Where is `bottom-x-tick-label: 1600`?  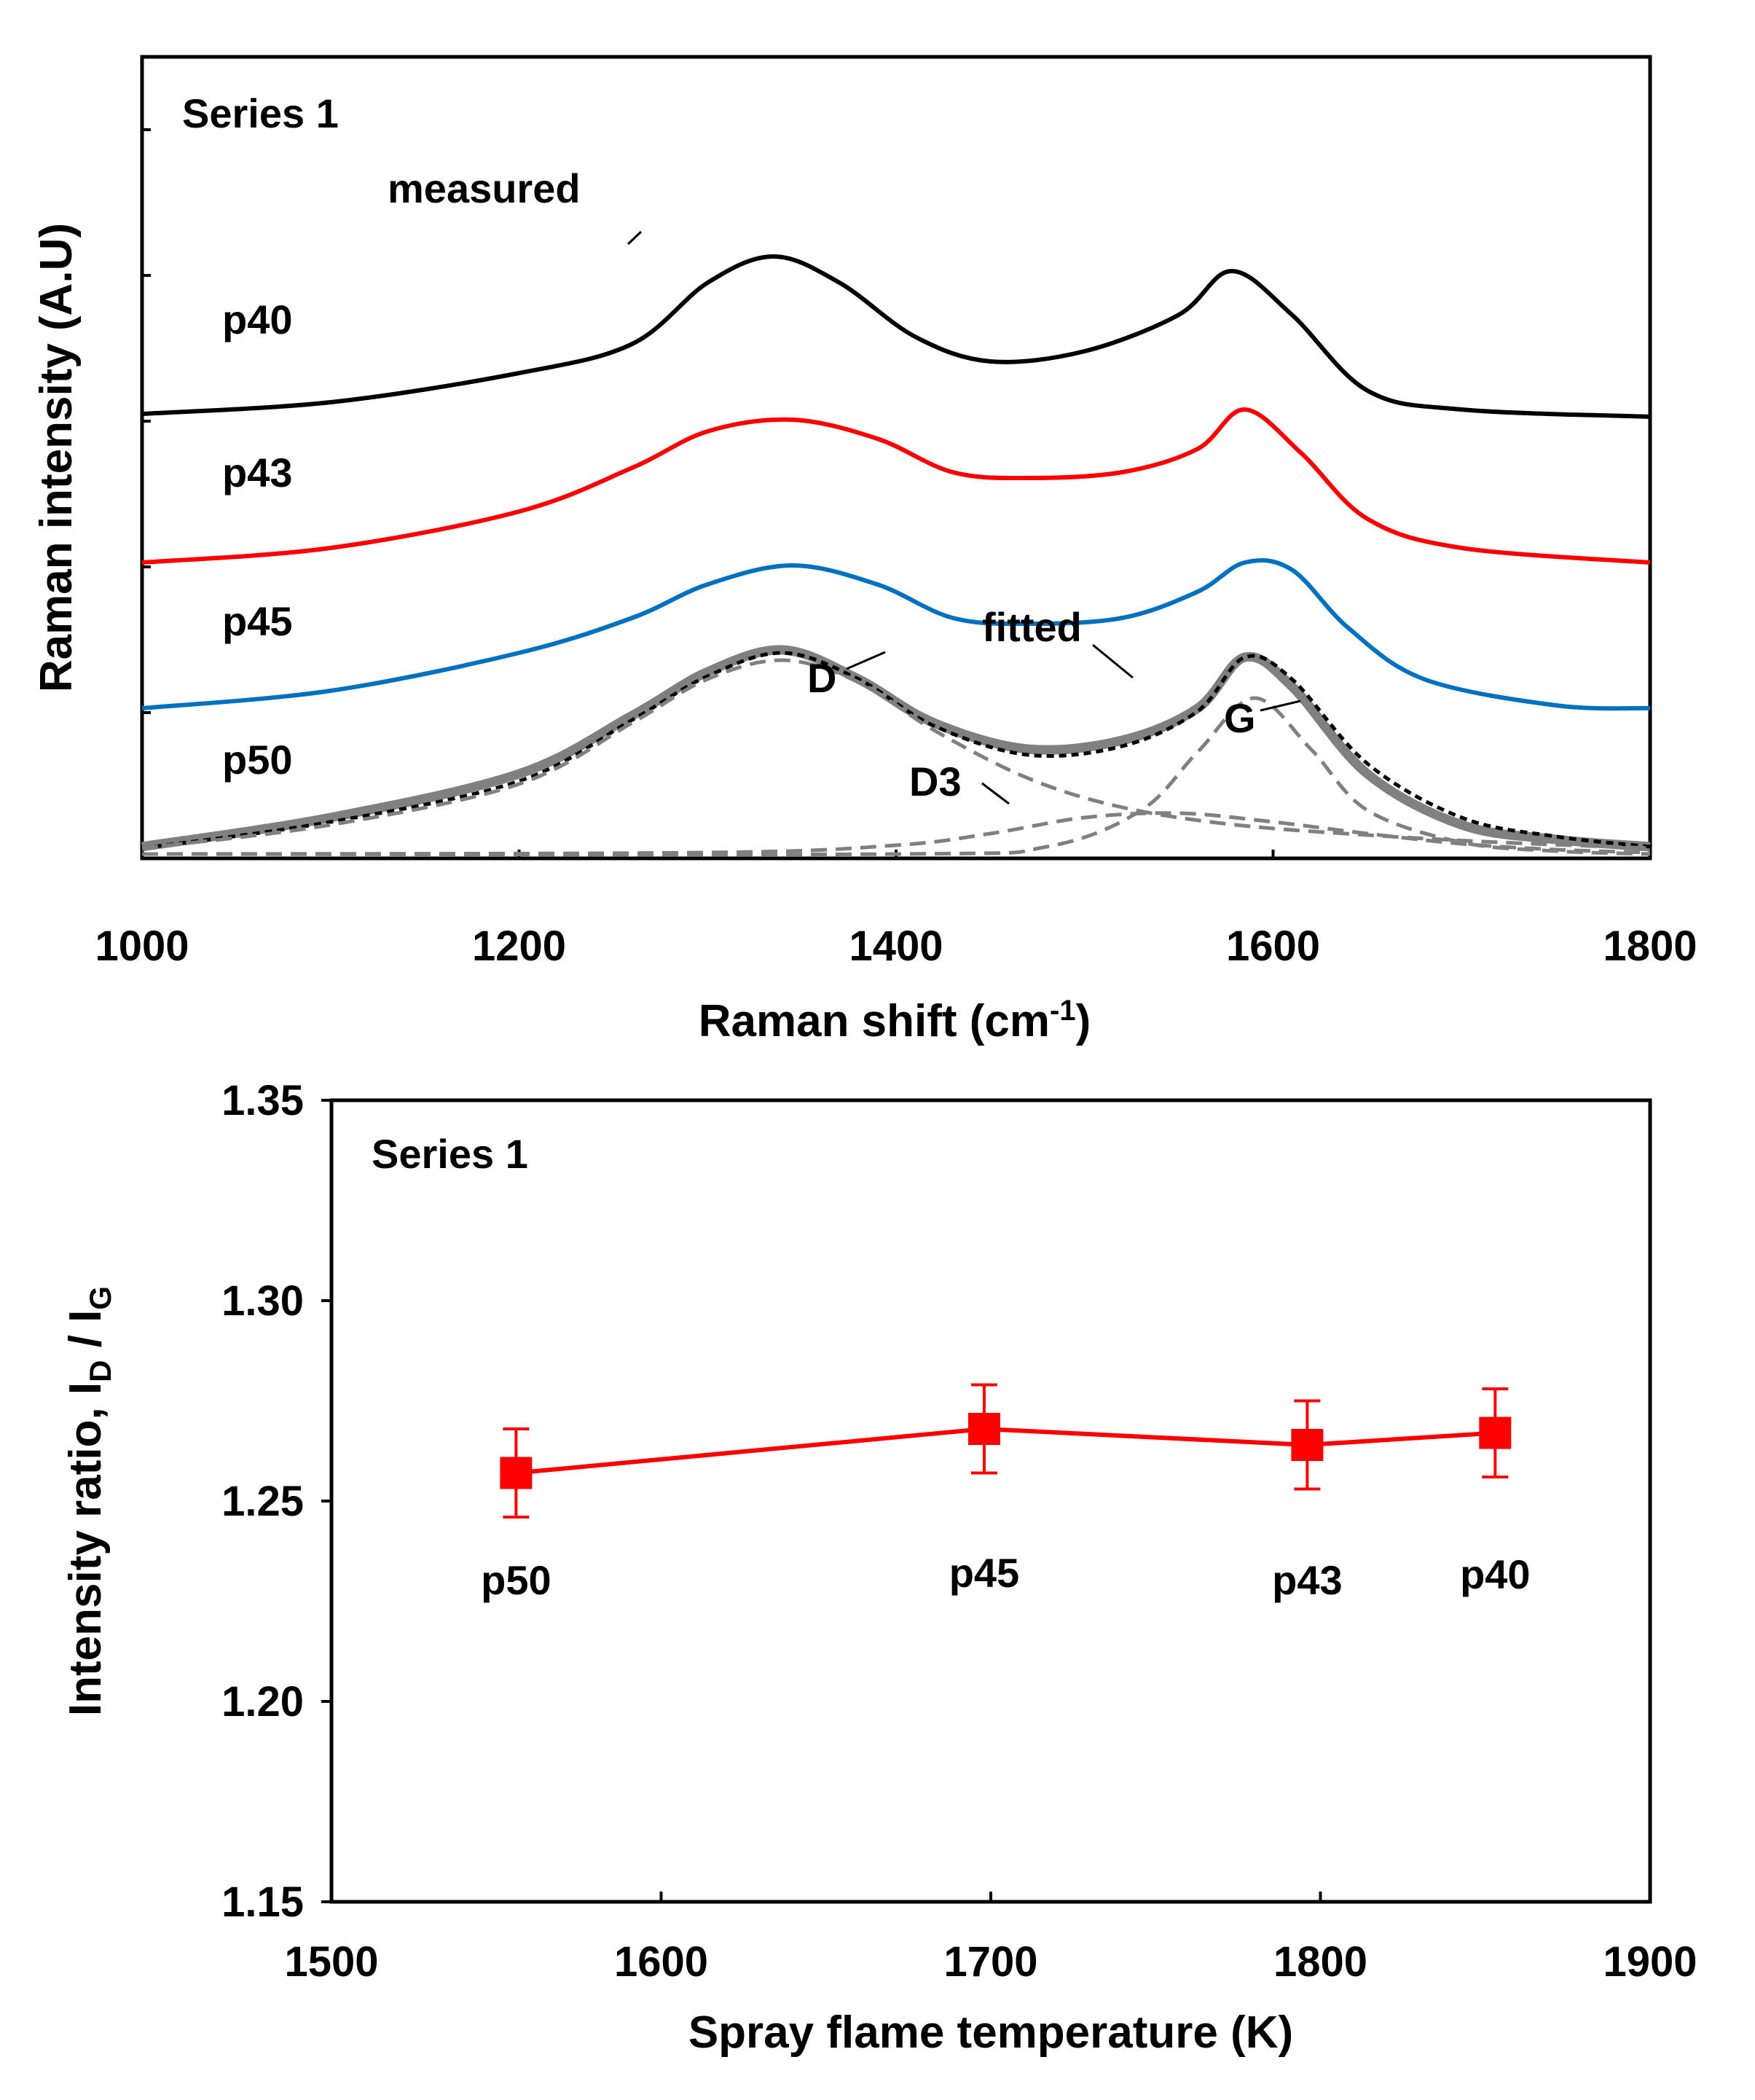 bottom-x-tick-label: 1600 is located at coordinates (661, 1962).